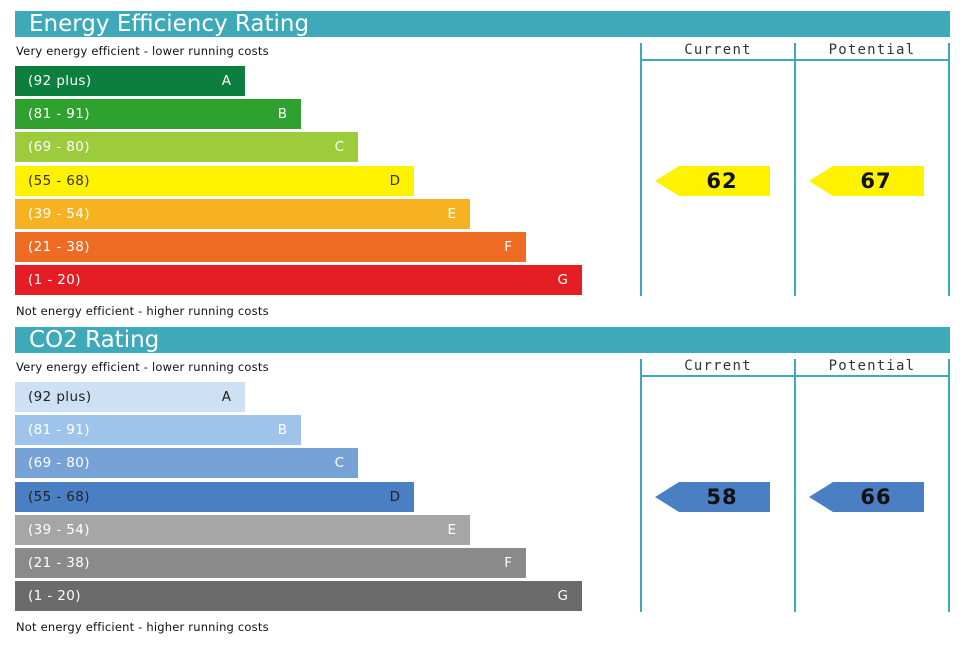 This screenshot has width=970, height=646. Describe the element at coordinates (482, 24) in the screenshot. I see `panel-title: Energy Efficiency Rating` at that location.